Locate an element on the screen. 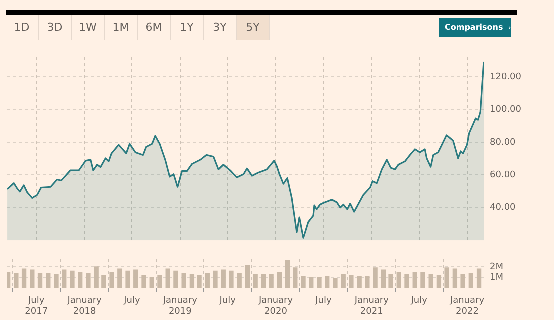 The width and height of the screenshot is (554, 320). text: 3Y is located at coordinates (220, 27).